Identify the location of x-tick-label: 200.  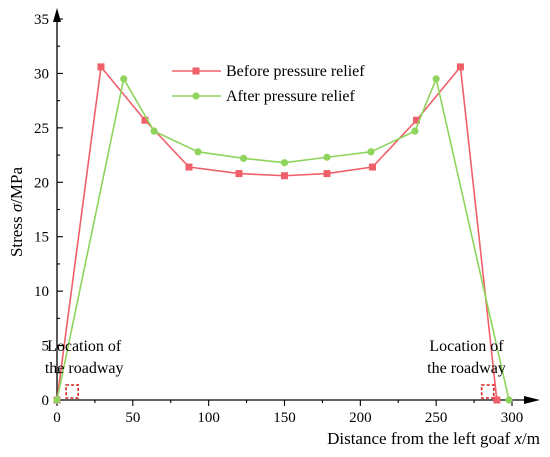
(360, 418).